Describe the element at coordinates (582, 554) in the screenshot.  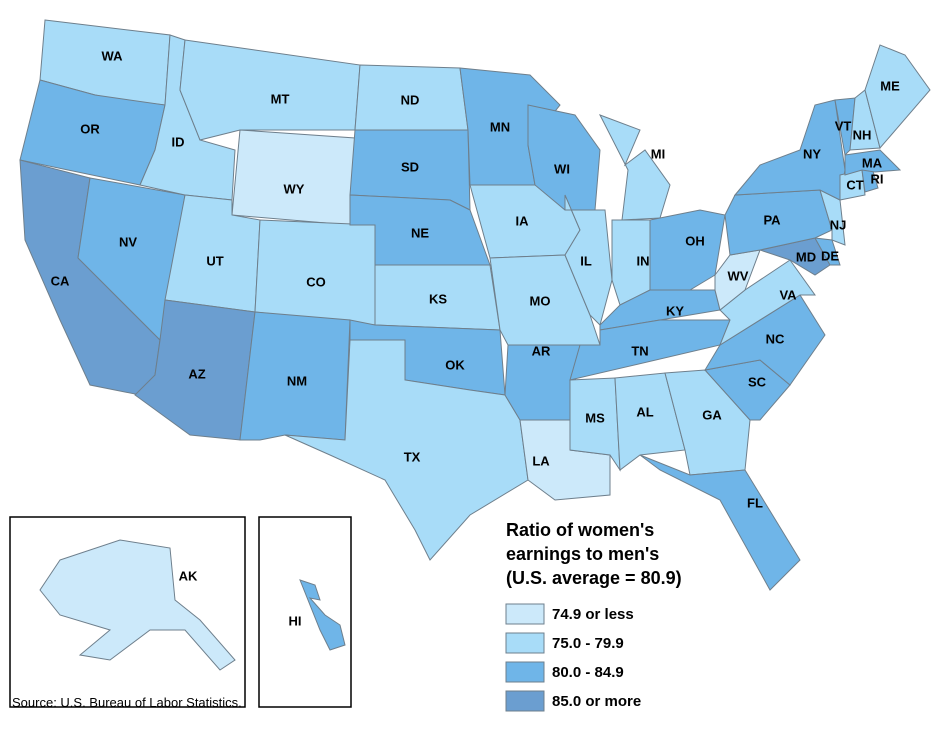
I see `legend-title: earnings to men's` at that location.